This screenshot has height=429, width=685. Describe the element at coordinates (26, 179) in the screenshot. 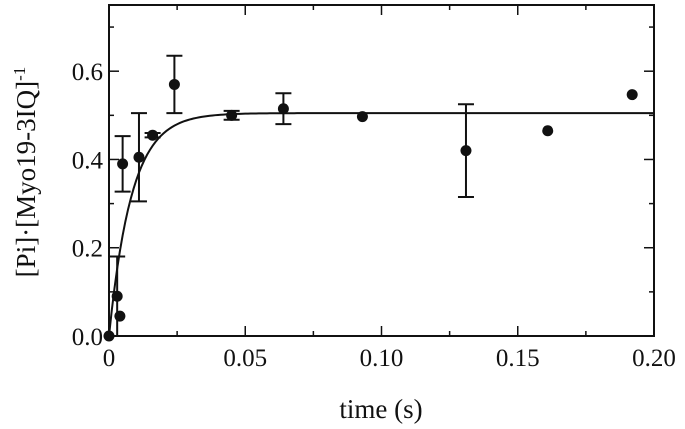

I see `y-axis-title-main: [Pi]·[Myo19-3IQ]` at that location.